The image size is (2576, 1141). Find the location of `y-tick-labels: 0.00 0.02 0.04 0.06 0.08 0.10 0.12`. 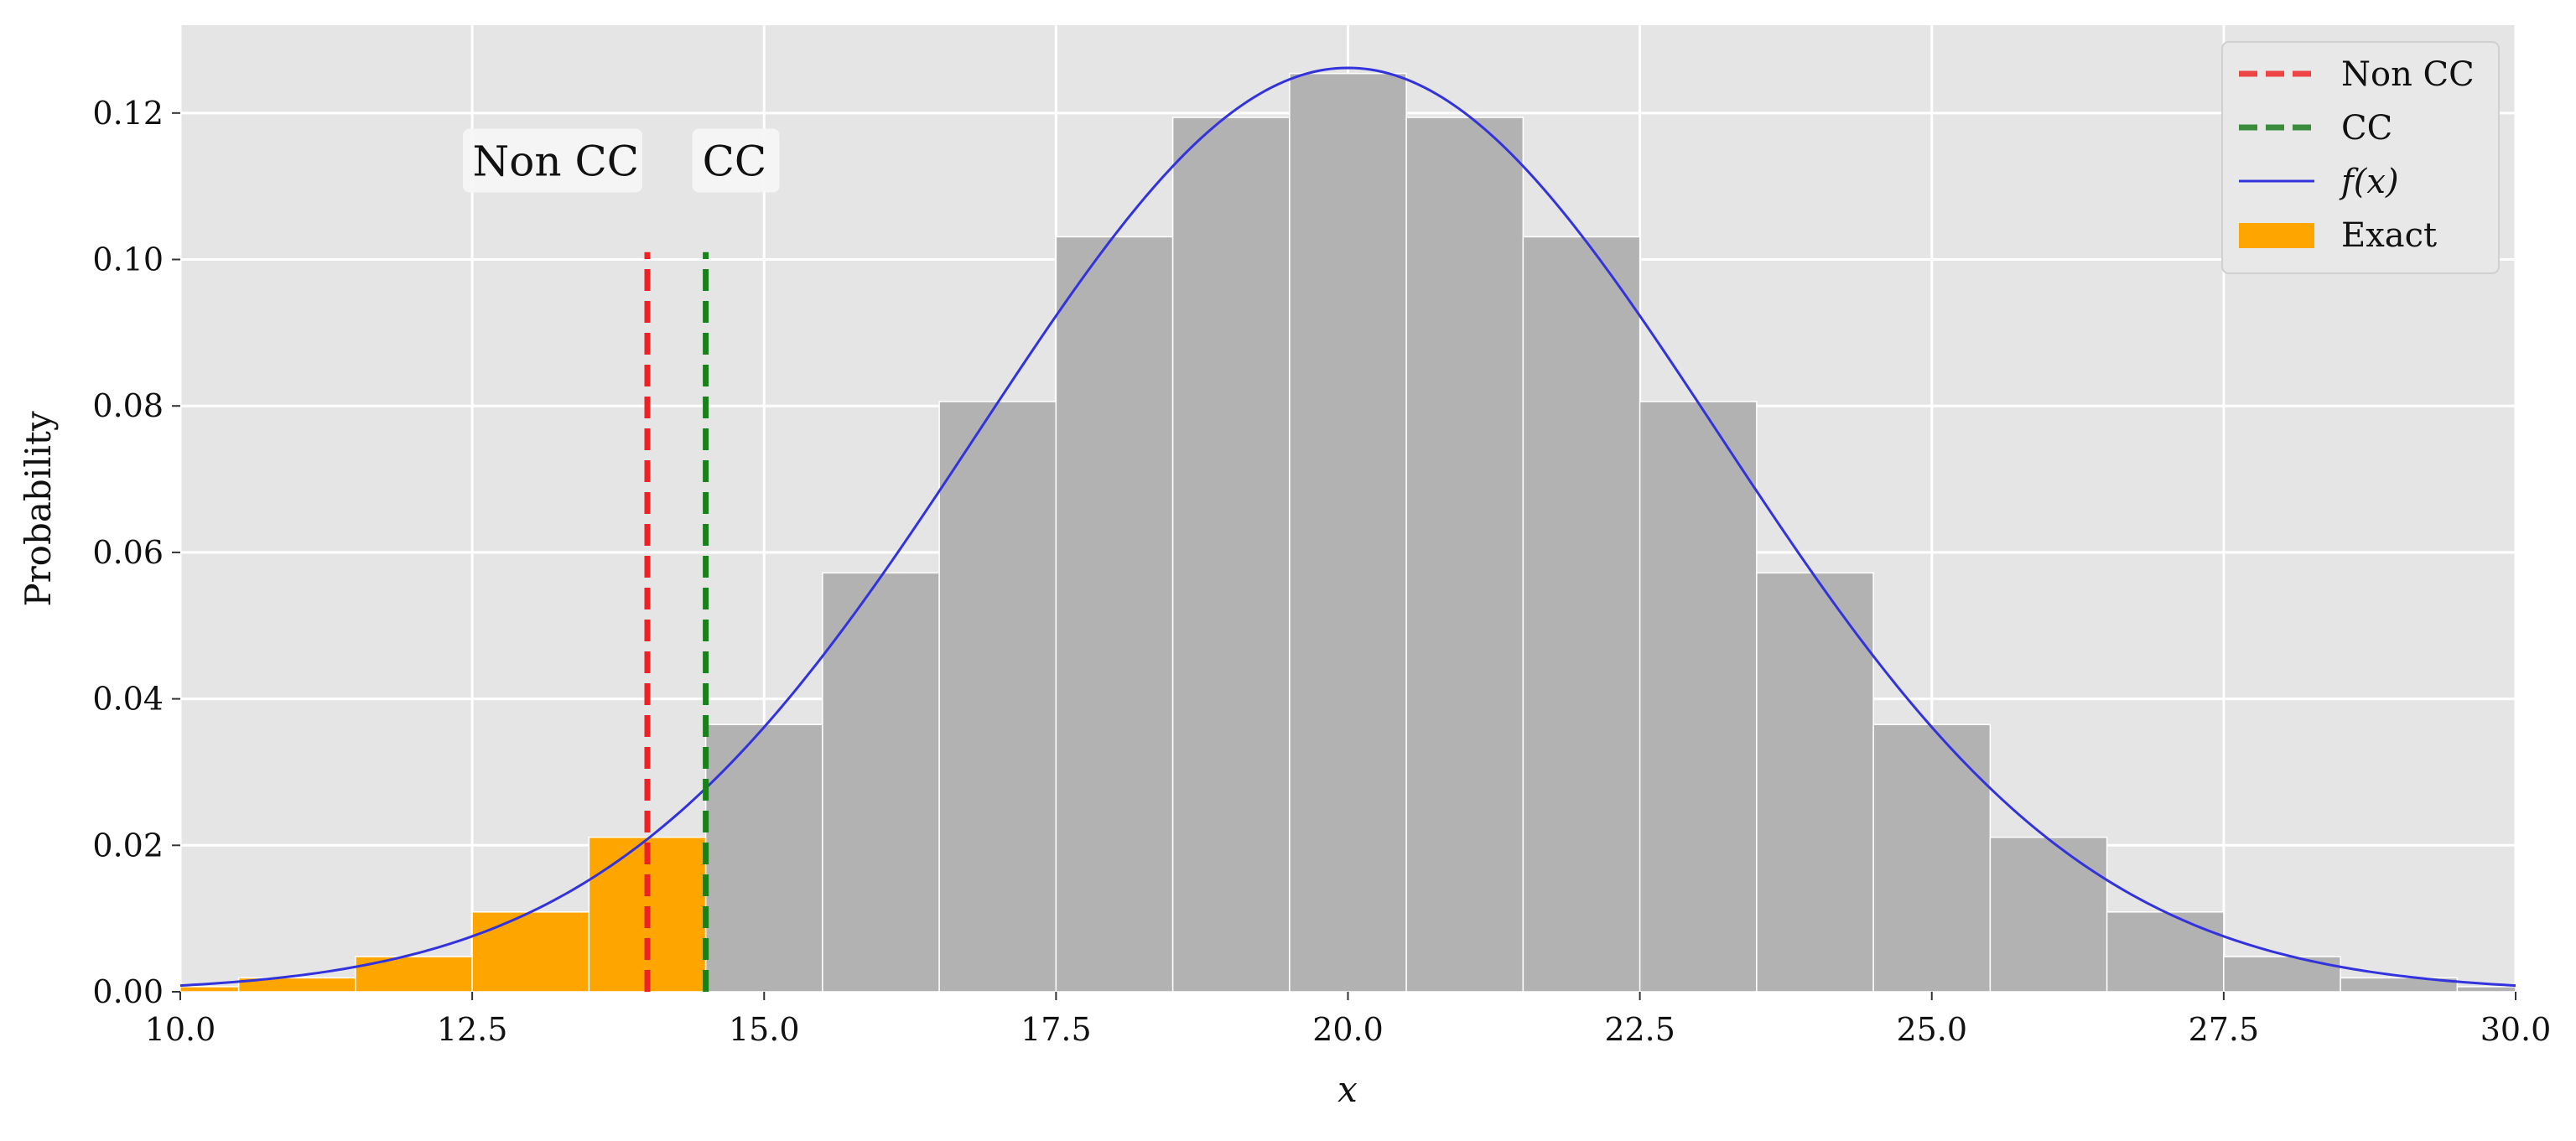

y-tick-labels: 0.00 0.02 0.04 0.06 0.08 0.10 0.12 is located at coordinates (136, 552).